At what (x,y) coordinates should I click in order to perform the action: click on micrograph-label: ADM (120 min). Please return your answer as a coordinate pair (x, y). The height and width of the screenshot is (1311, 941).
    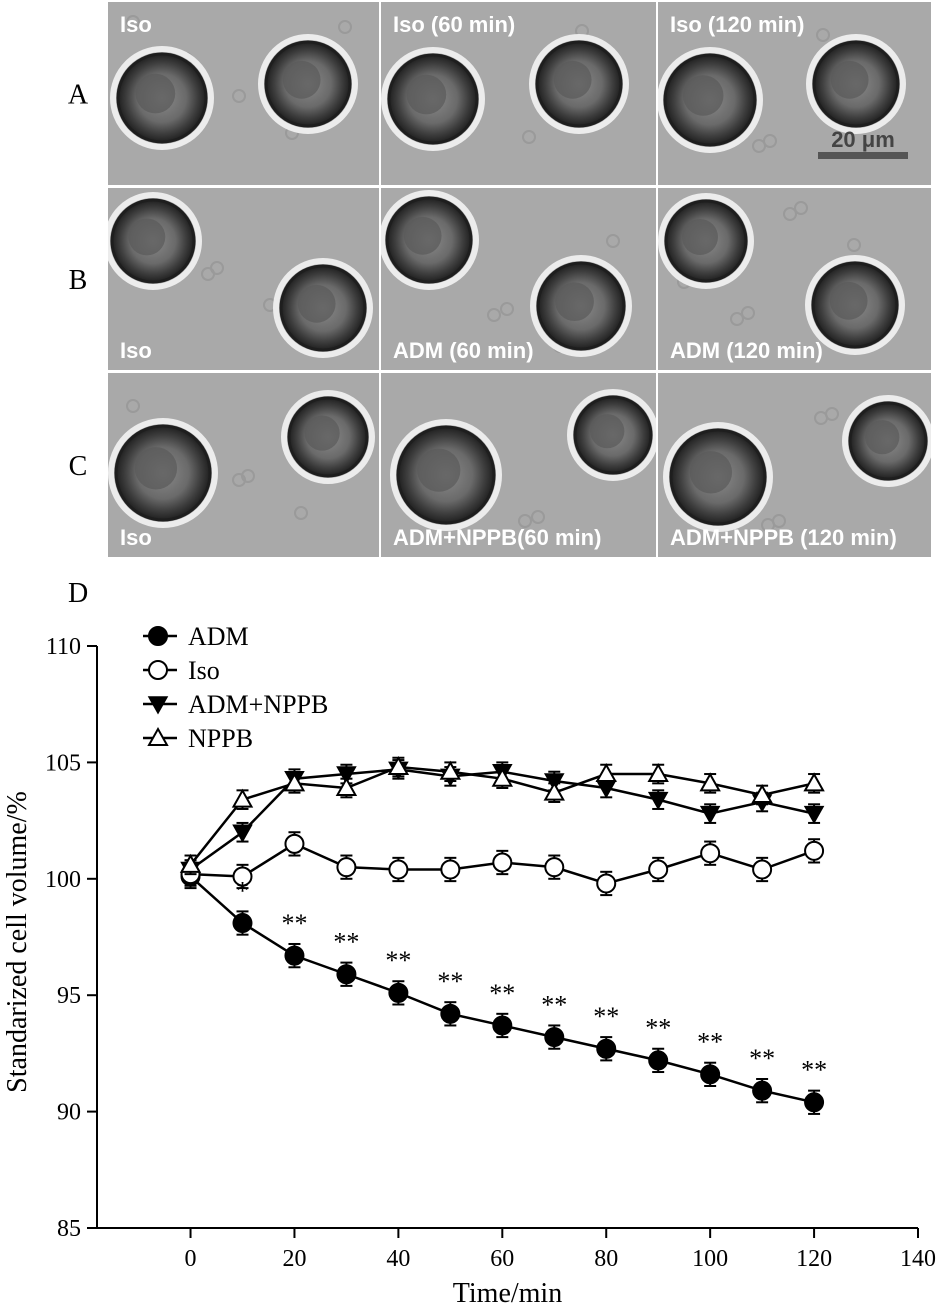
    Looking at the image, I should click on (746, 350).